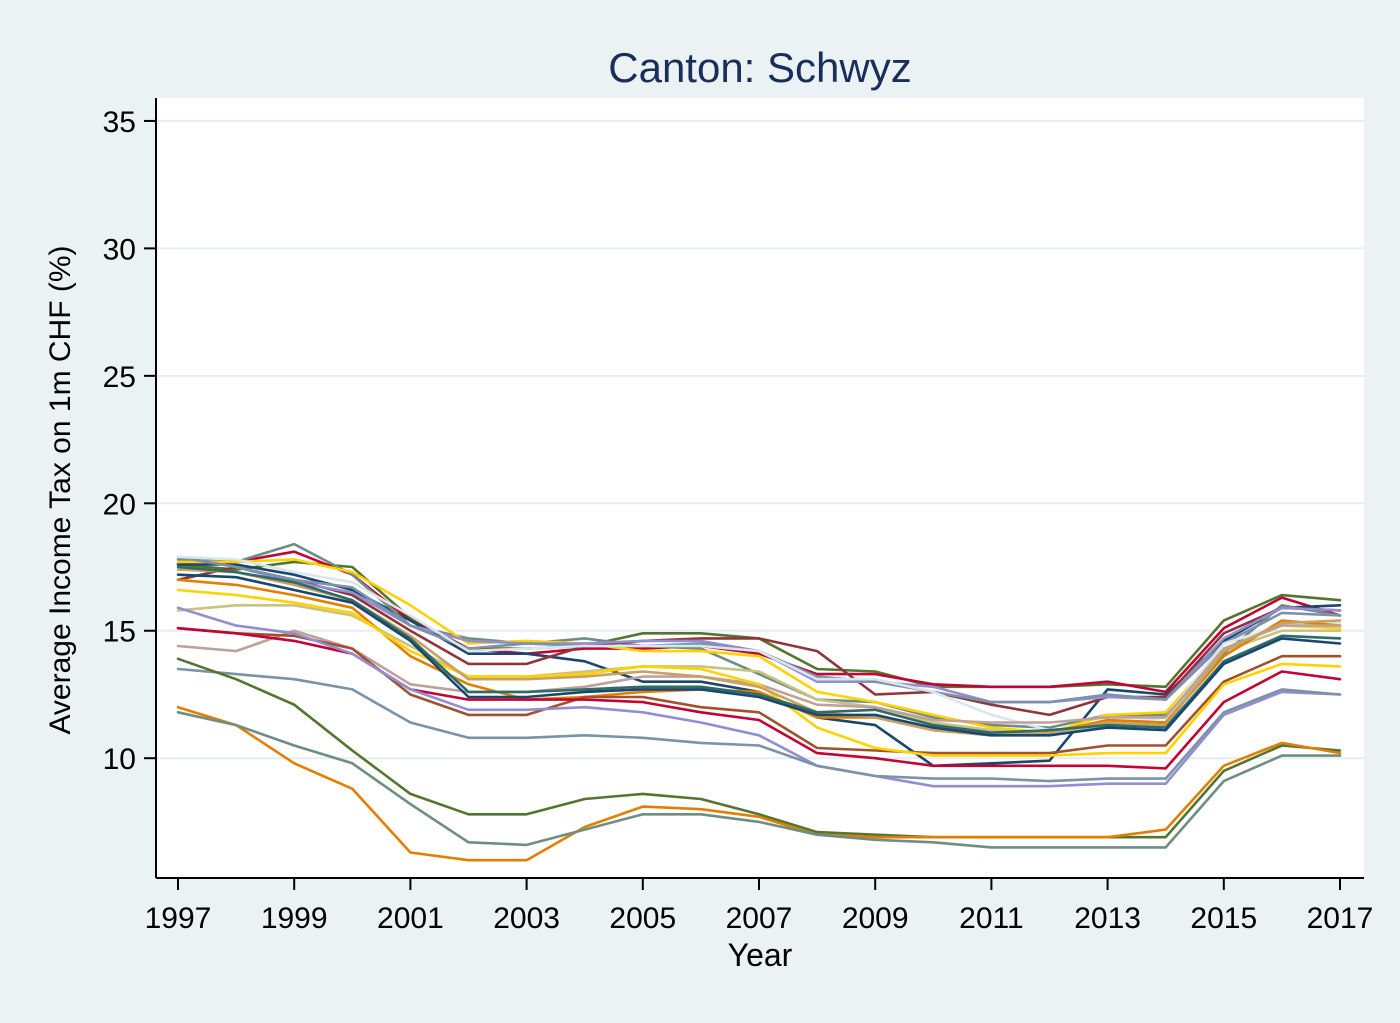  I want to click on x-tick-label: 2011, so click(991, 918).